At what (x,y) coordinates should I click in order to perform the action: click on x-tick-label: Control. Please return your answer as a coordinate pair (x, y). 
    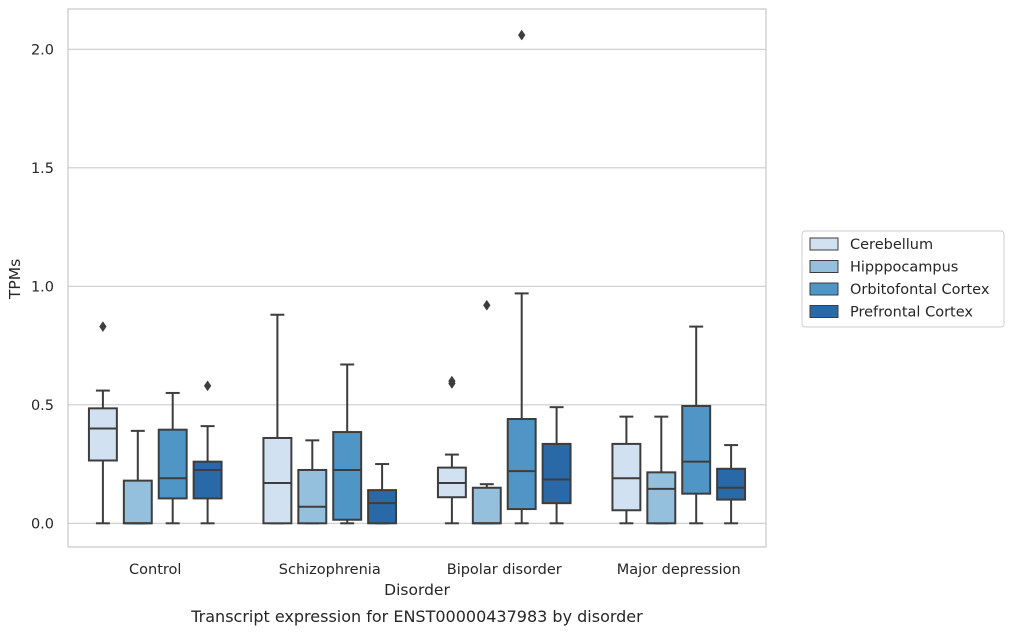
    Looking at the image, I should click on (155, 570).